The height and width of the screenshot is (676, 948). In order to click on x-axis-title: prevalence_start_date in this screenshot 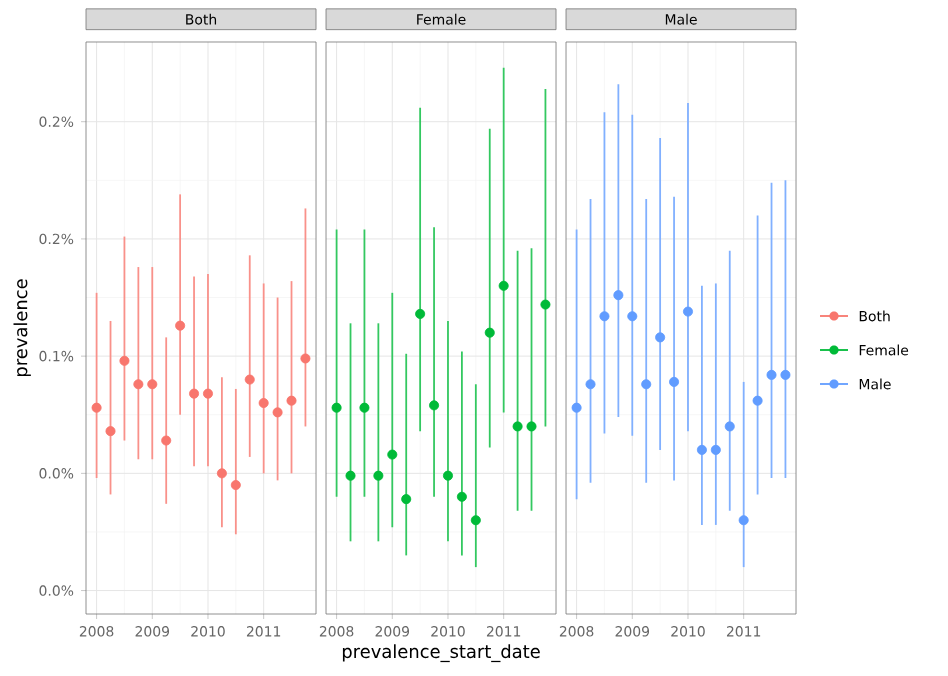, I will do `click(441, 653)`.